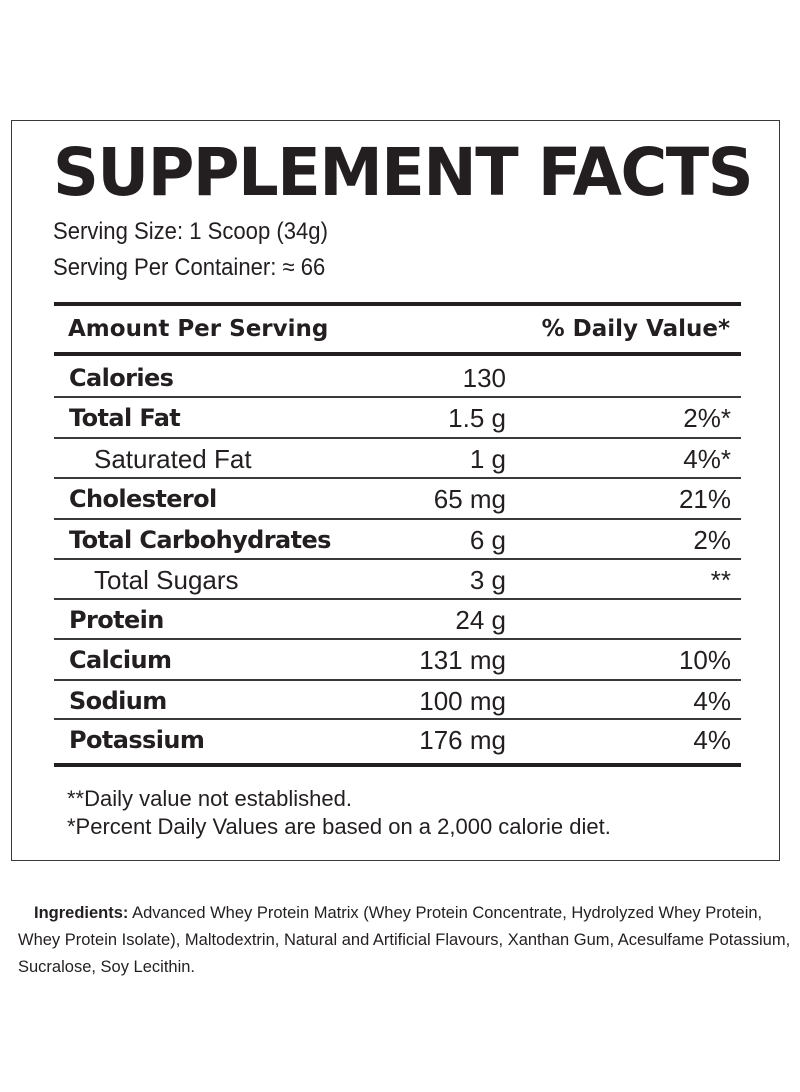 Image resolution: width=800 pixels, height=1092 pixels. I want to click on nutrient-row: Total Carbohydrates 6 g 2%, so click(397, 539).